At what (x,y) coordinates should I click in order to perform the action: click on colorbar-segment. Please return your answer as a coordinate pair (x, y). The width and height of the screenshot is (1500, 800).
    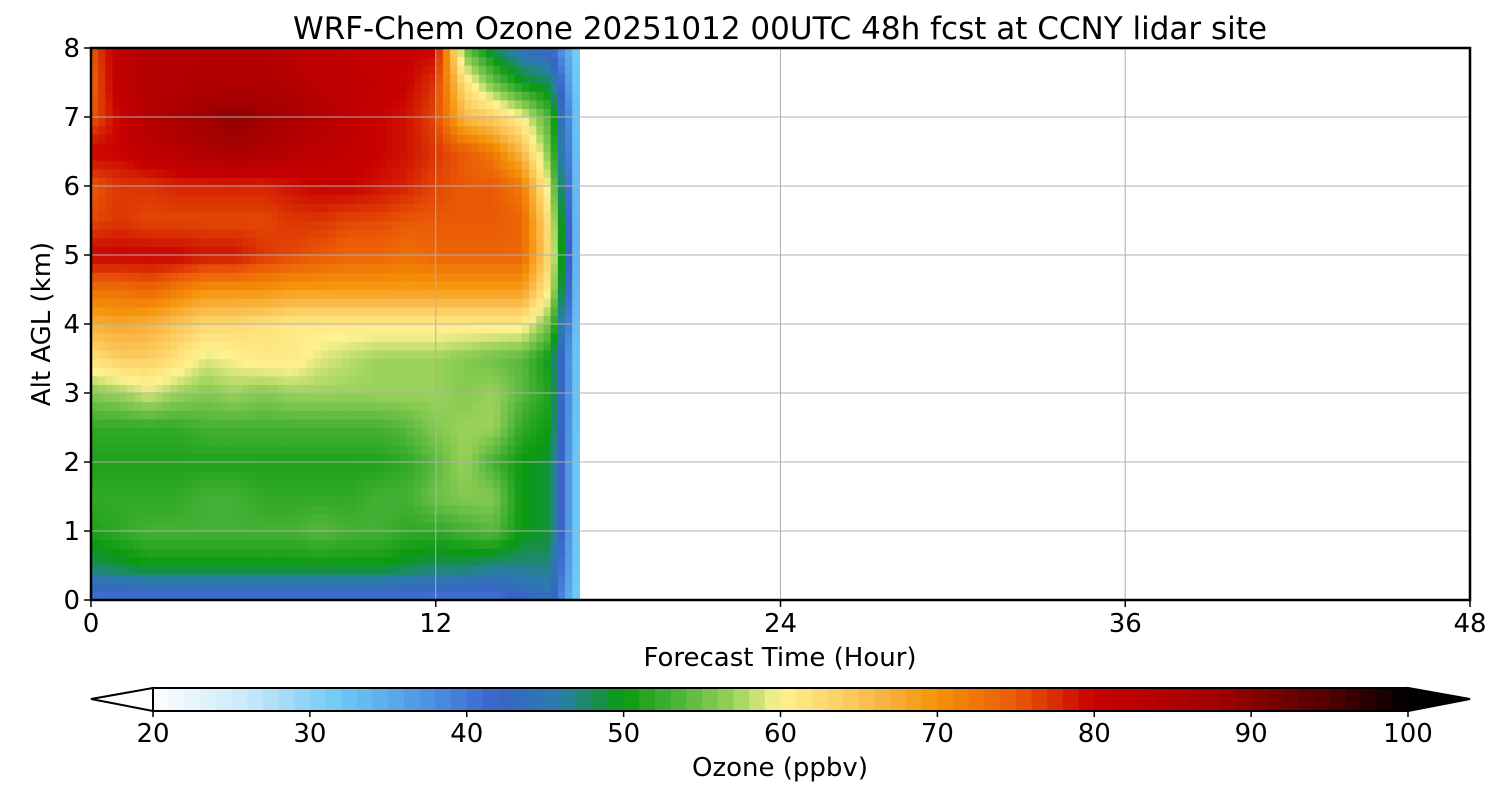
    Looking at the image, I should click on (616, 699).